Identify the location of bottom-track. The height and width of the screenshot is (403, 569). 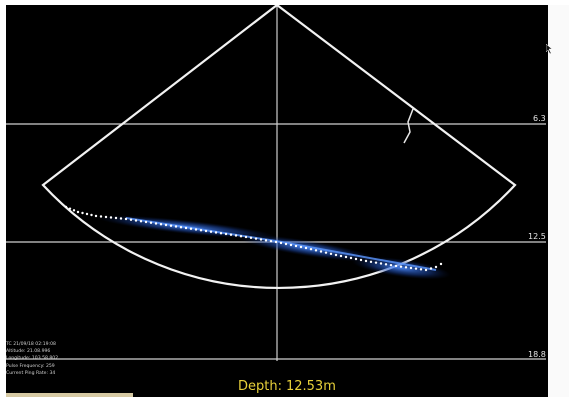
(253, 238).